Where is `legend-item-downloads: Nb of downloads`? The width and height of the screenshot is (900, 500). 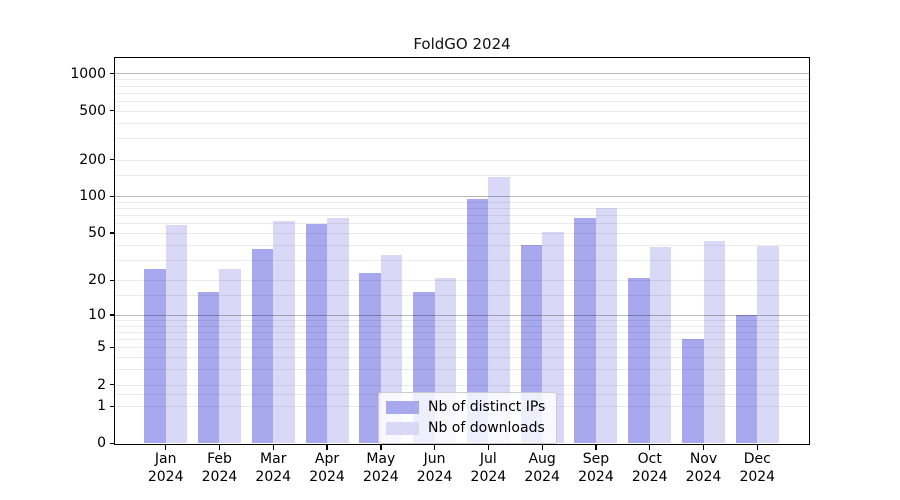 legend-item-downloads: Nb of downloads is located at coordinates (465, 428).